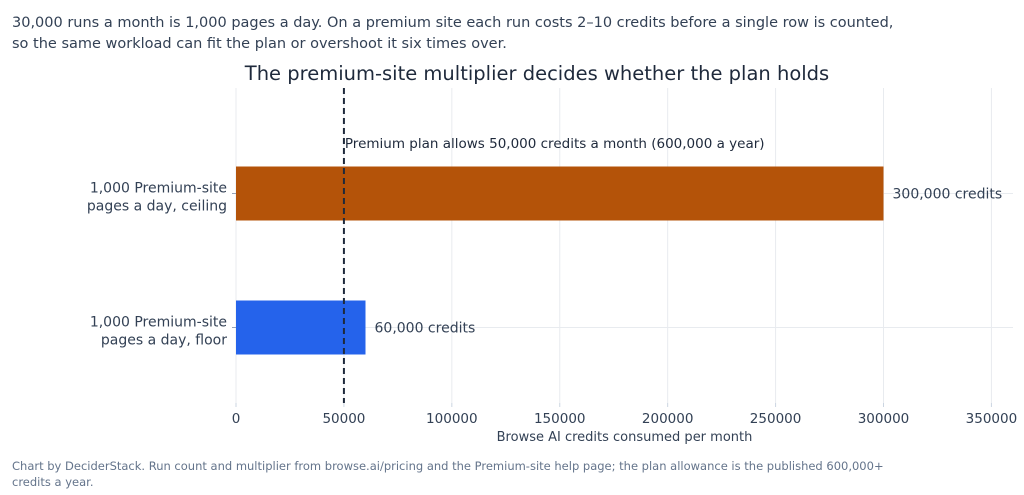 The height and width of the screenshot is (495, 1024). Describe the element at coordinates (157, 207) in the screenshot. I see `y-tick-label-line: pages a day, ceiling` at that location.